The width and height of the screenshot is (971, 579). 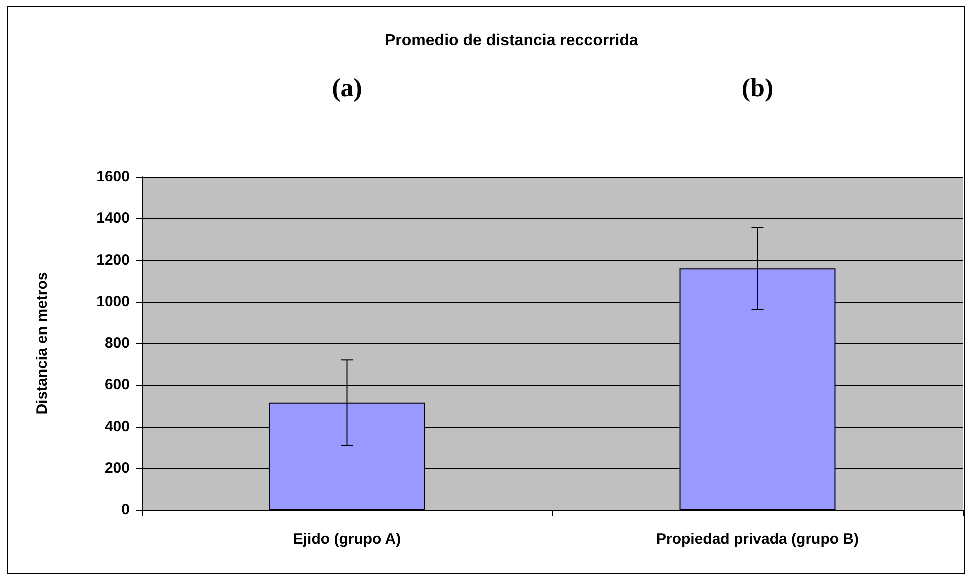 What do you see at coordinates (117, 468) in the screenshot?
I see `y-tick-label: 200` at bounding box center [117, 468].